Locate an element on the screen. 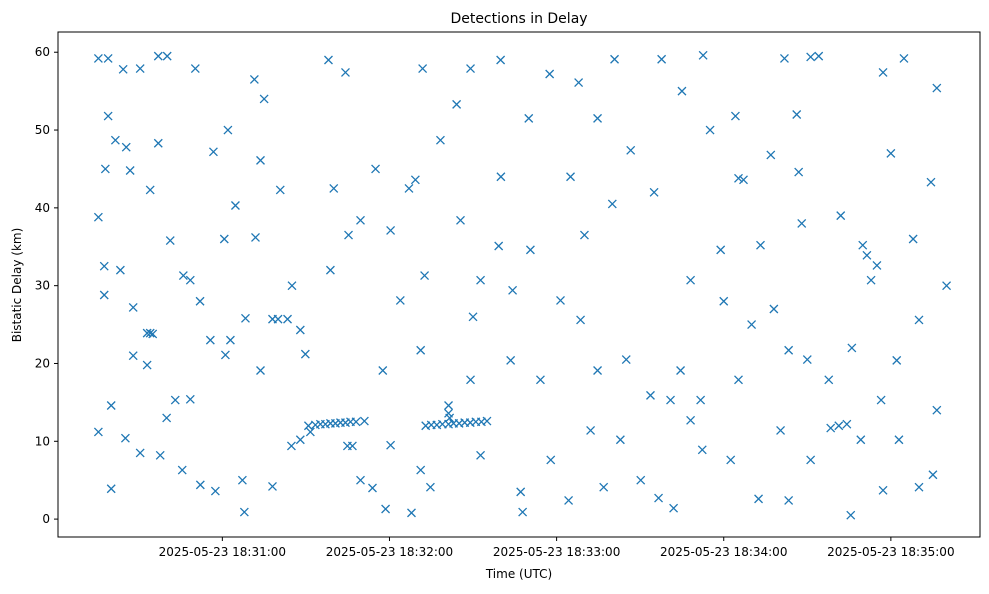 This screenshot has width=989, height=594. y-tick-label: 20 is located at coordinates (42, 363).